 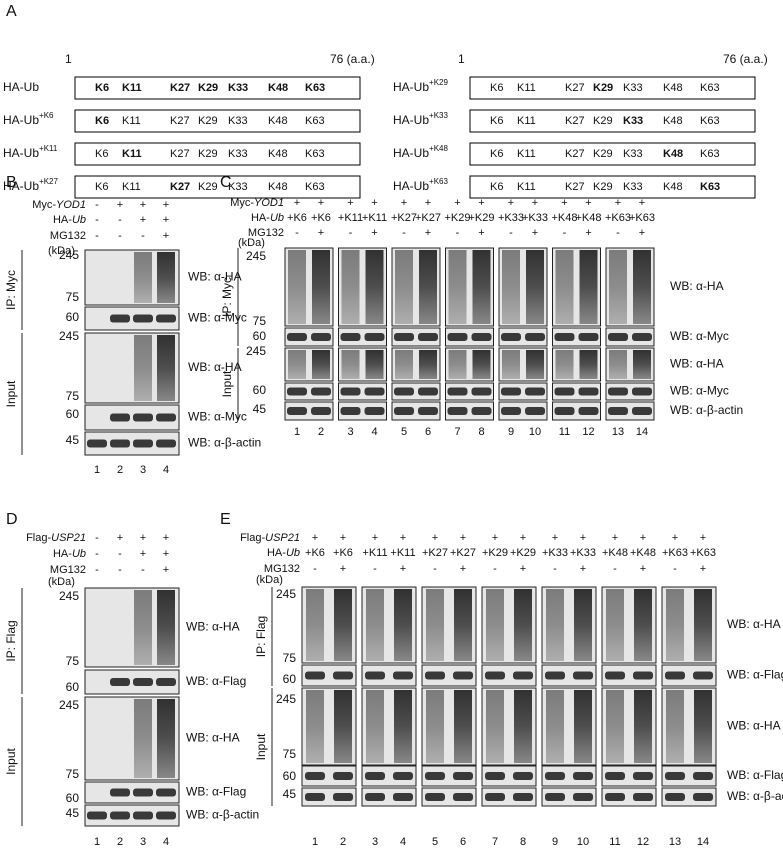 I want to click on blot-label: WB: α-β-actin, so click(x=222, y=815).